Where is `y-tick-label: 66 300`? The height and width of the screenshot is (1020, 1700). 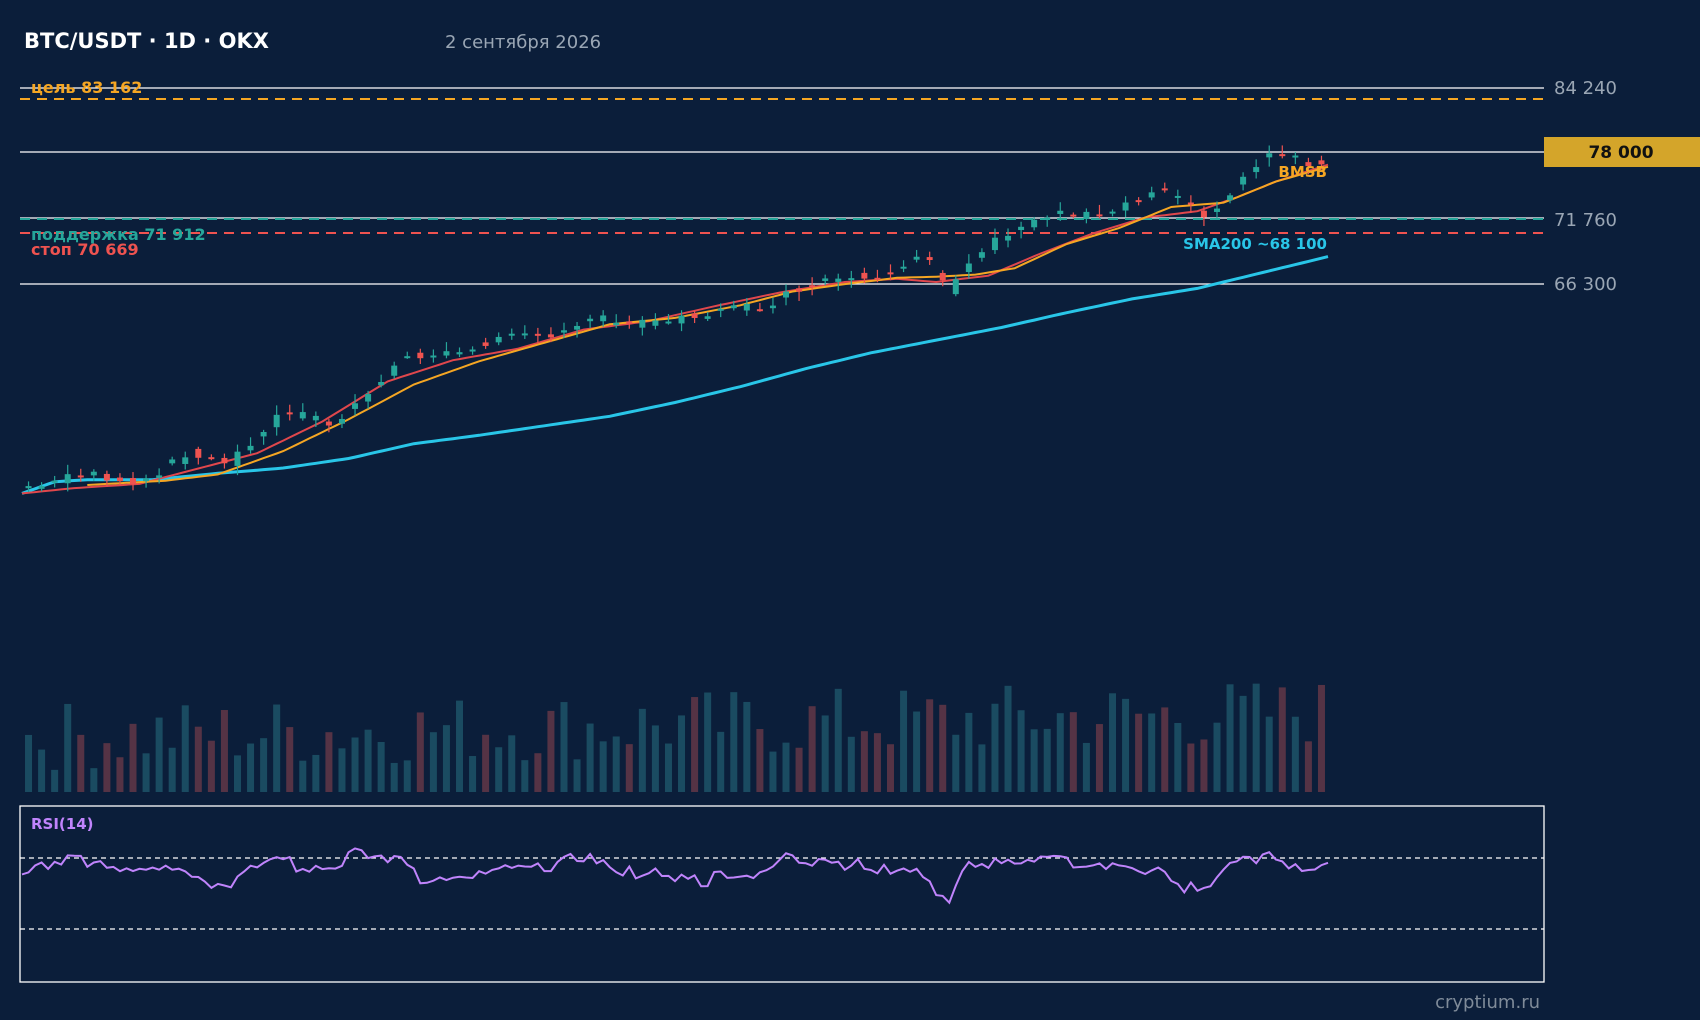 y-tick-label: 66 300 is located at coordinates (1585, 284).